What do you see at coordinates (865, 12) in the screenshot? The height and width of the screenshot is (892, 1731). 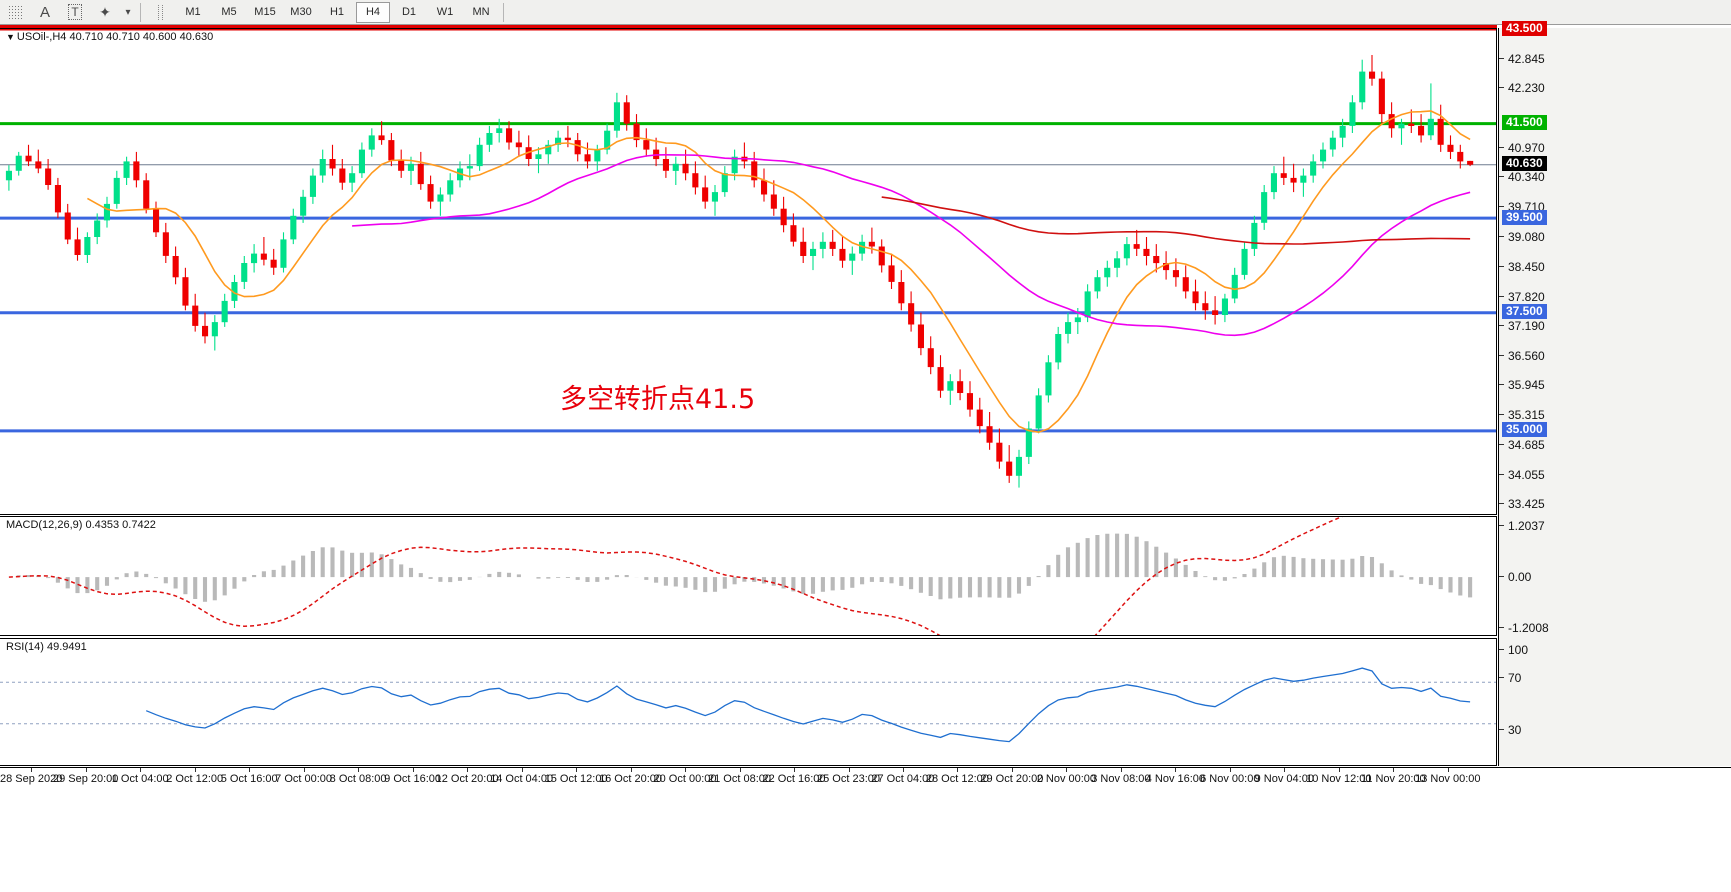 I see `toolbar: A T ✦ ▾ M1 M5 M15 M30 H1 H4 D1 W1 MN` at bounding box center [865, 12].